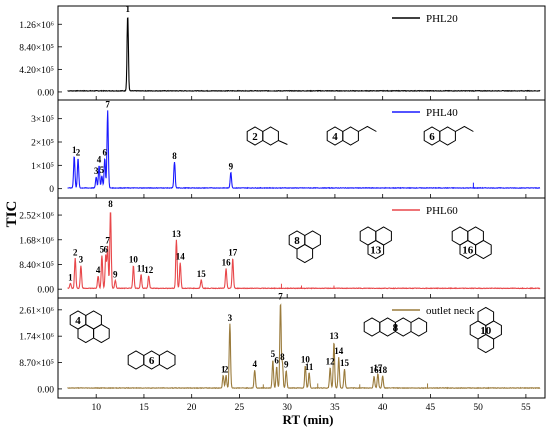  I want to click on legend-label: PHL40, so click(442, 113).